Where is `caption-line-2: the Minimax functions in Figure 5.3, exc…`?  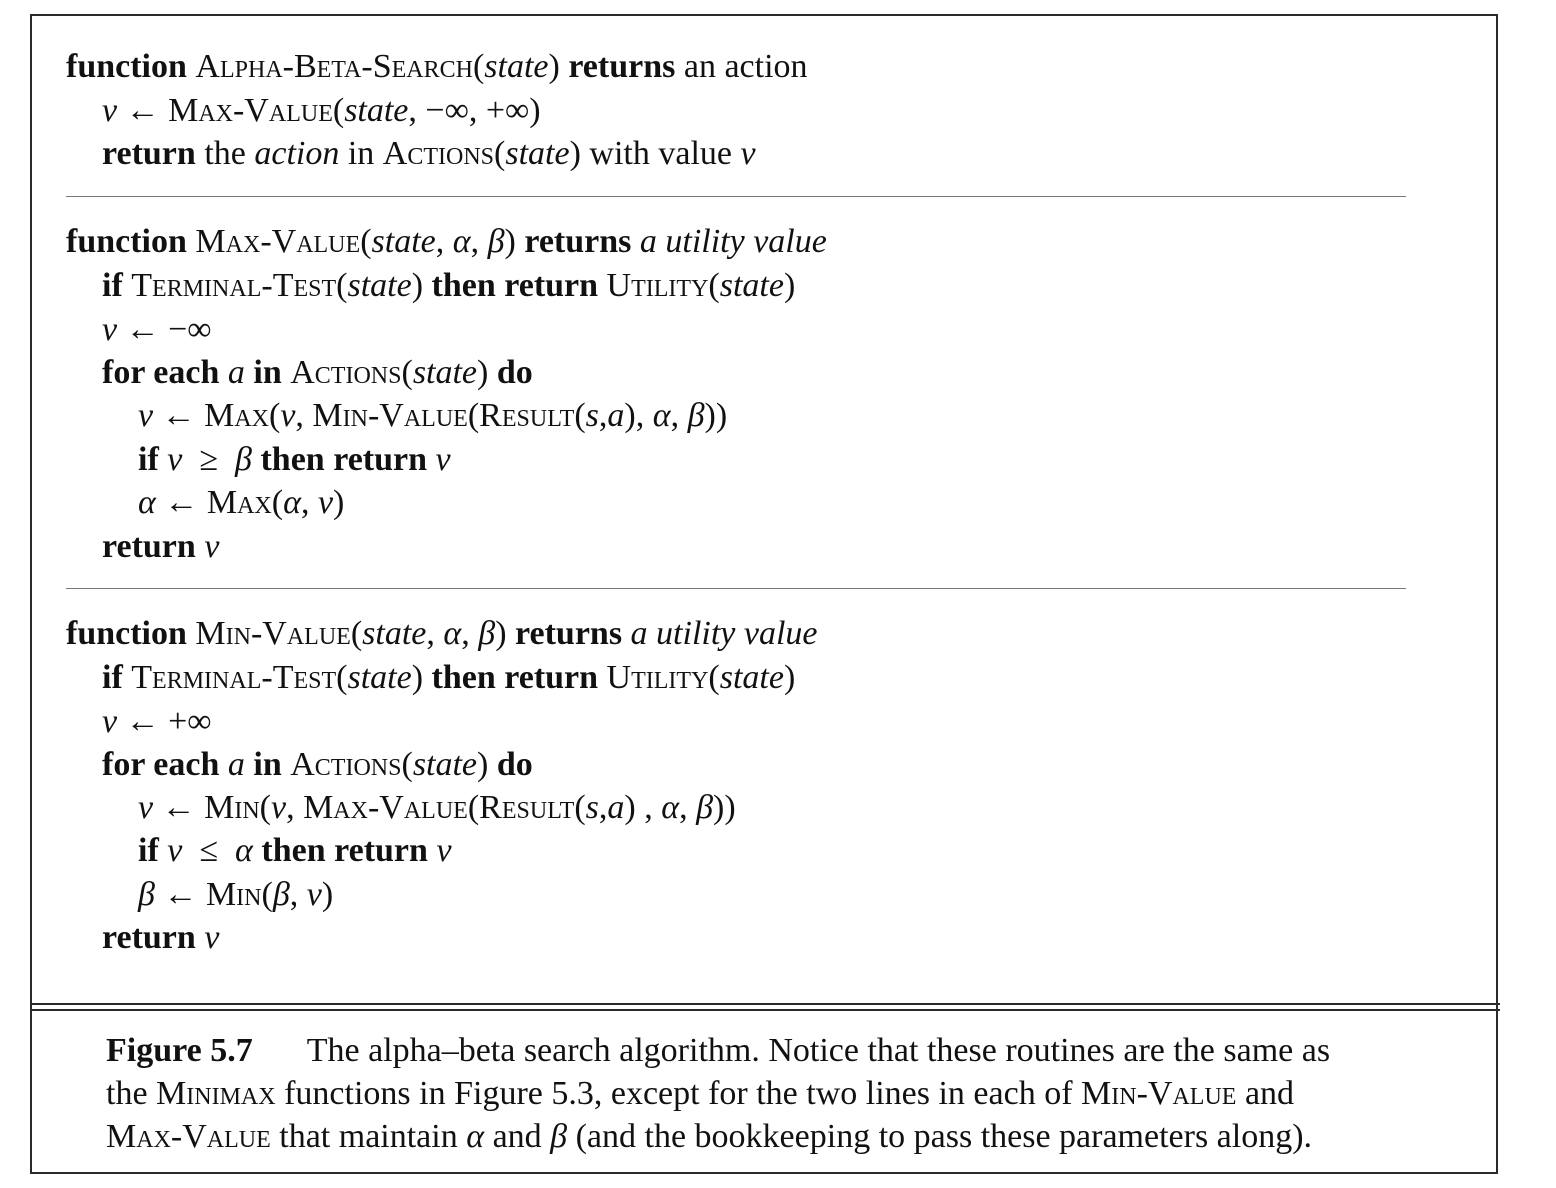 caption-line-2: the Minimax functions in Figure 5.3, exc… is located at coordinates (776, 1093).